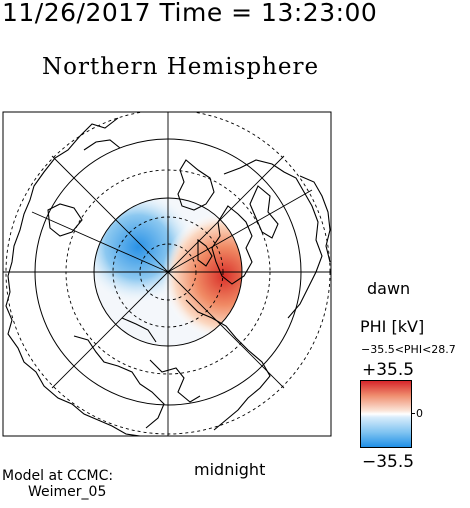 The width and height of the screenshot is (470, 508). I want to click on dawn-label: dawn, so click(389, 288).